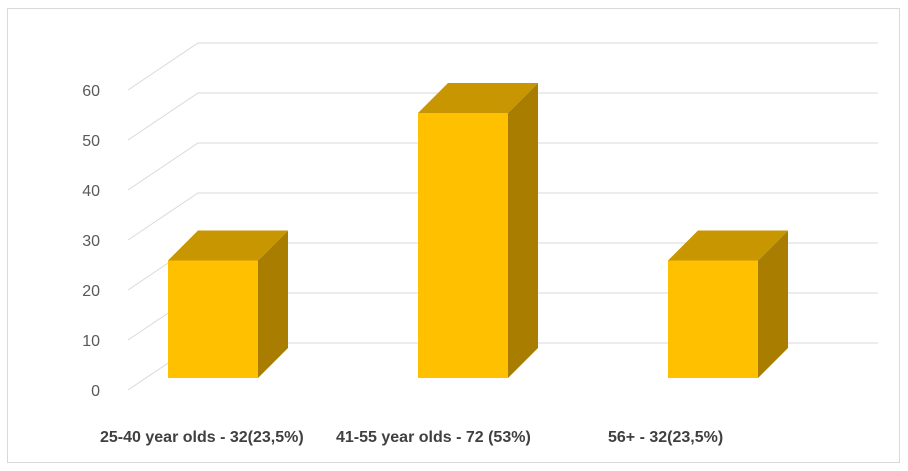 The width and height of the screenshot is (908, 471). I want to click on x-category-label: 25-40 year olds - 32(23,5%), so click(202, 437).